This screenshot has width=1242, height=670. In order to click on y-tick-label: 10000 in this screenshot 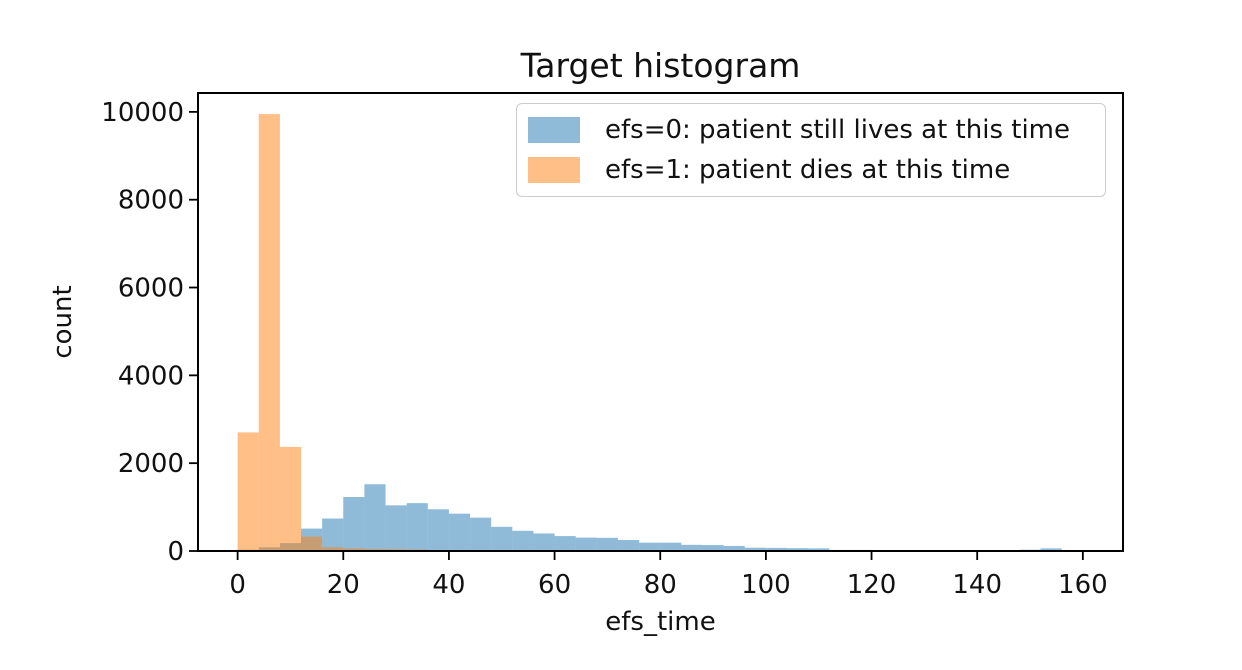, I will do `click(142, 113)`.